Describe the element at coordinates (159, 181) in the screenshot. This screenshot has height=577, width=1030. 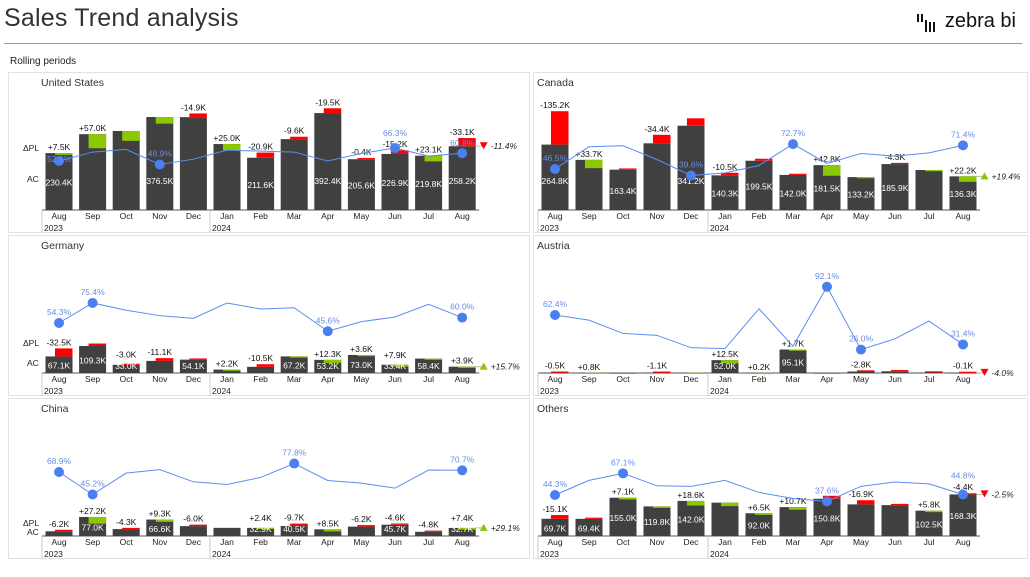
I see `ac-label: 376.5K` at that location.